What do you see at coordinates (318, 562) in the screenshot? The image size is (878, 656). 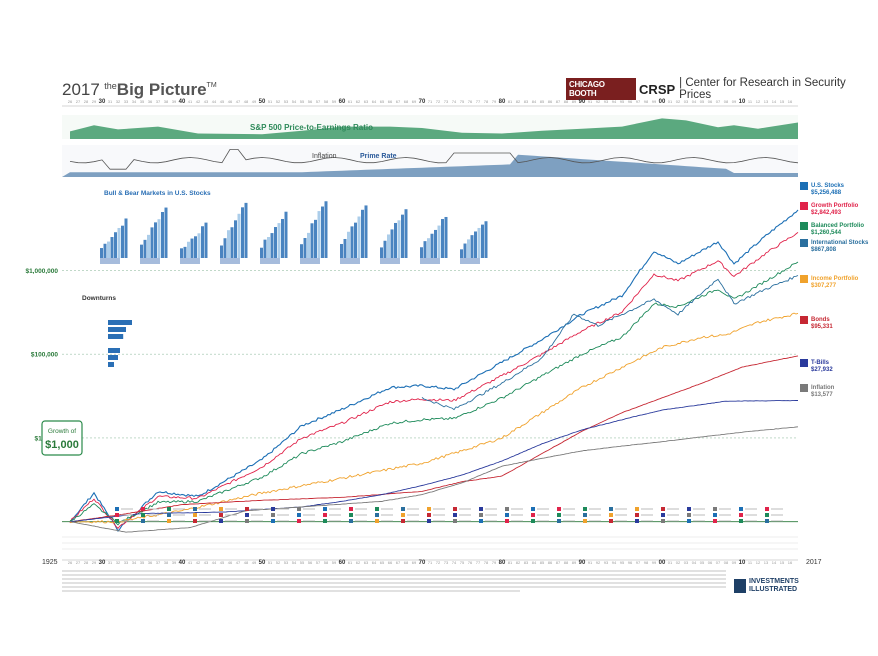 I see `bottom-year-tick: 57` at bounding box center [318, 562].